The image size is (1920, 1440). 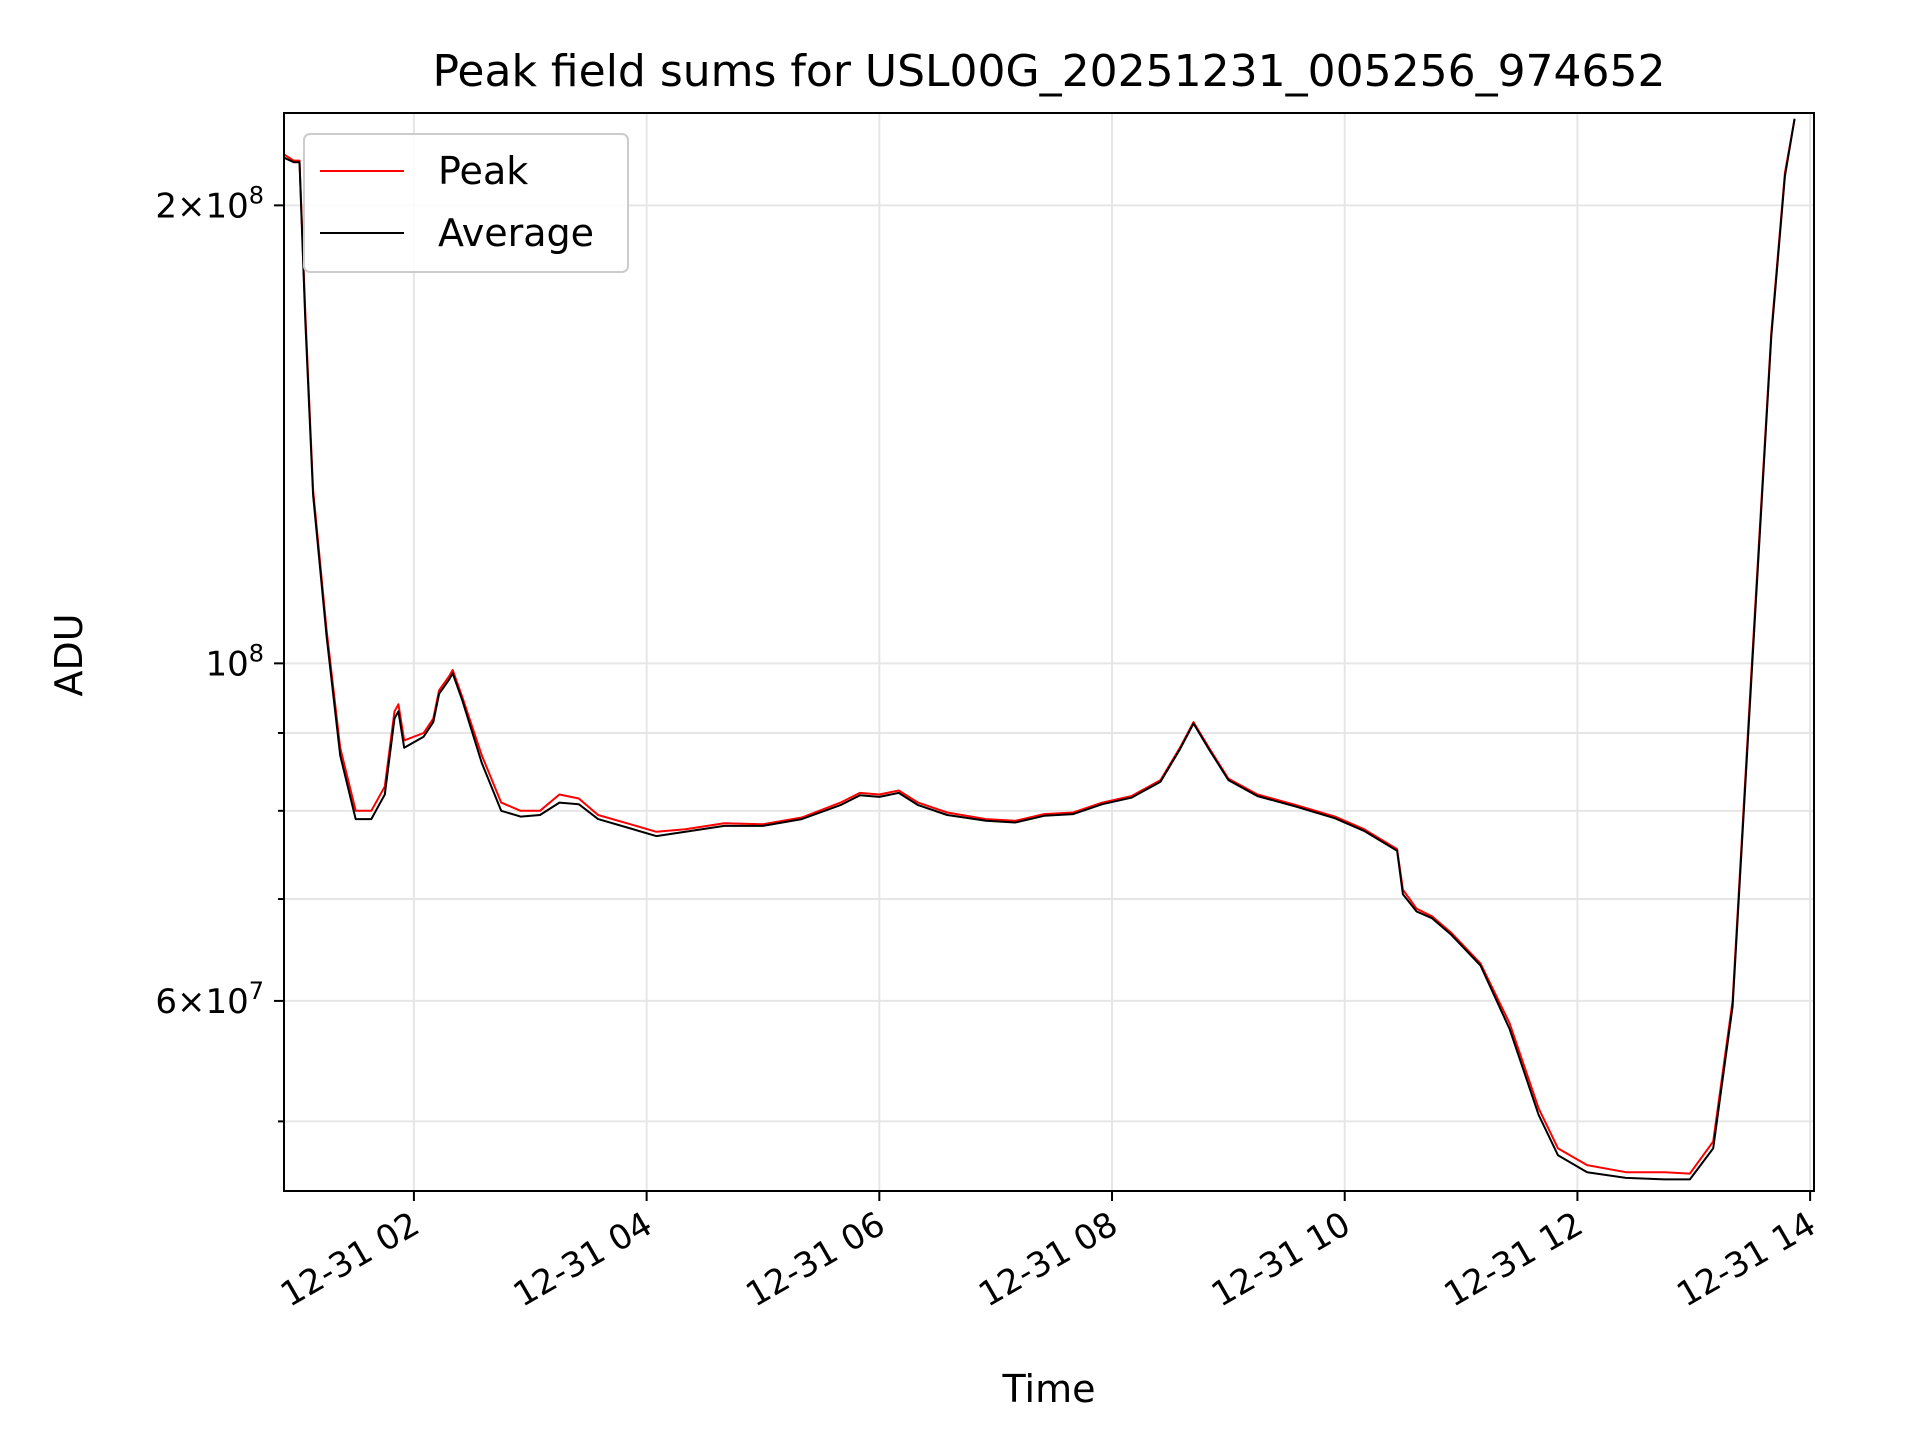 I want to click on y-tick-label-base: 10, so click(x=226, y=664).